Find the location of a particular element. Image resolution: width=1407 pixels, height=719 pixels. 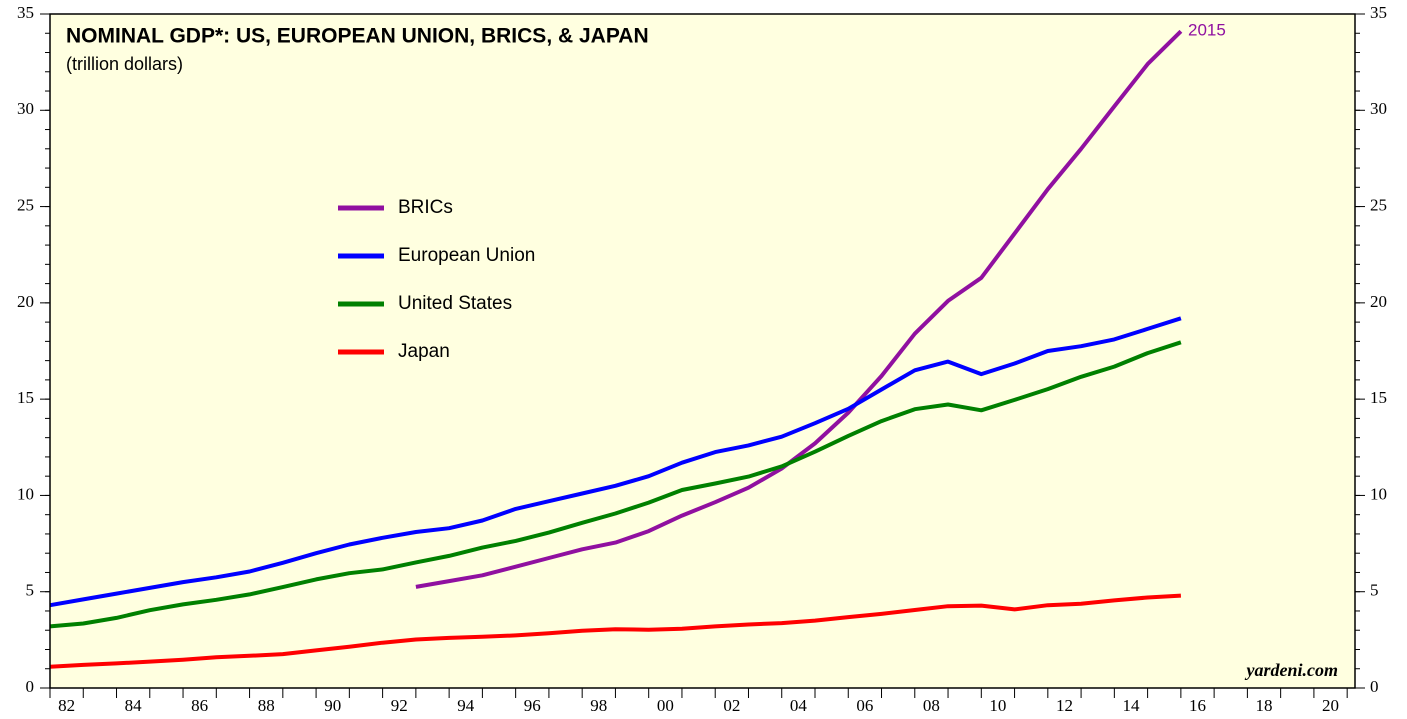

y2-tick-label: 35 is located at coordinates (1378, 12).